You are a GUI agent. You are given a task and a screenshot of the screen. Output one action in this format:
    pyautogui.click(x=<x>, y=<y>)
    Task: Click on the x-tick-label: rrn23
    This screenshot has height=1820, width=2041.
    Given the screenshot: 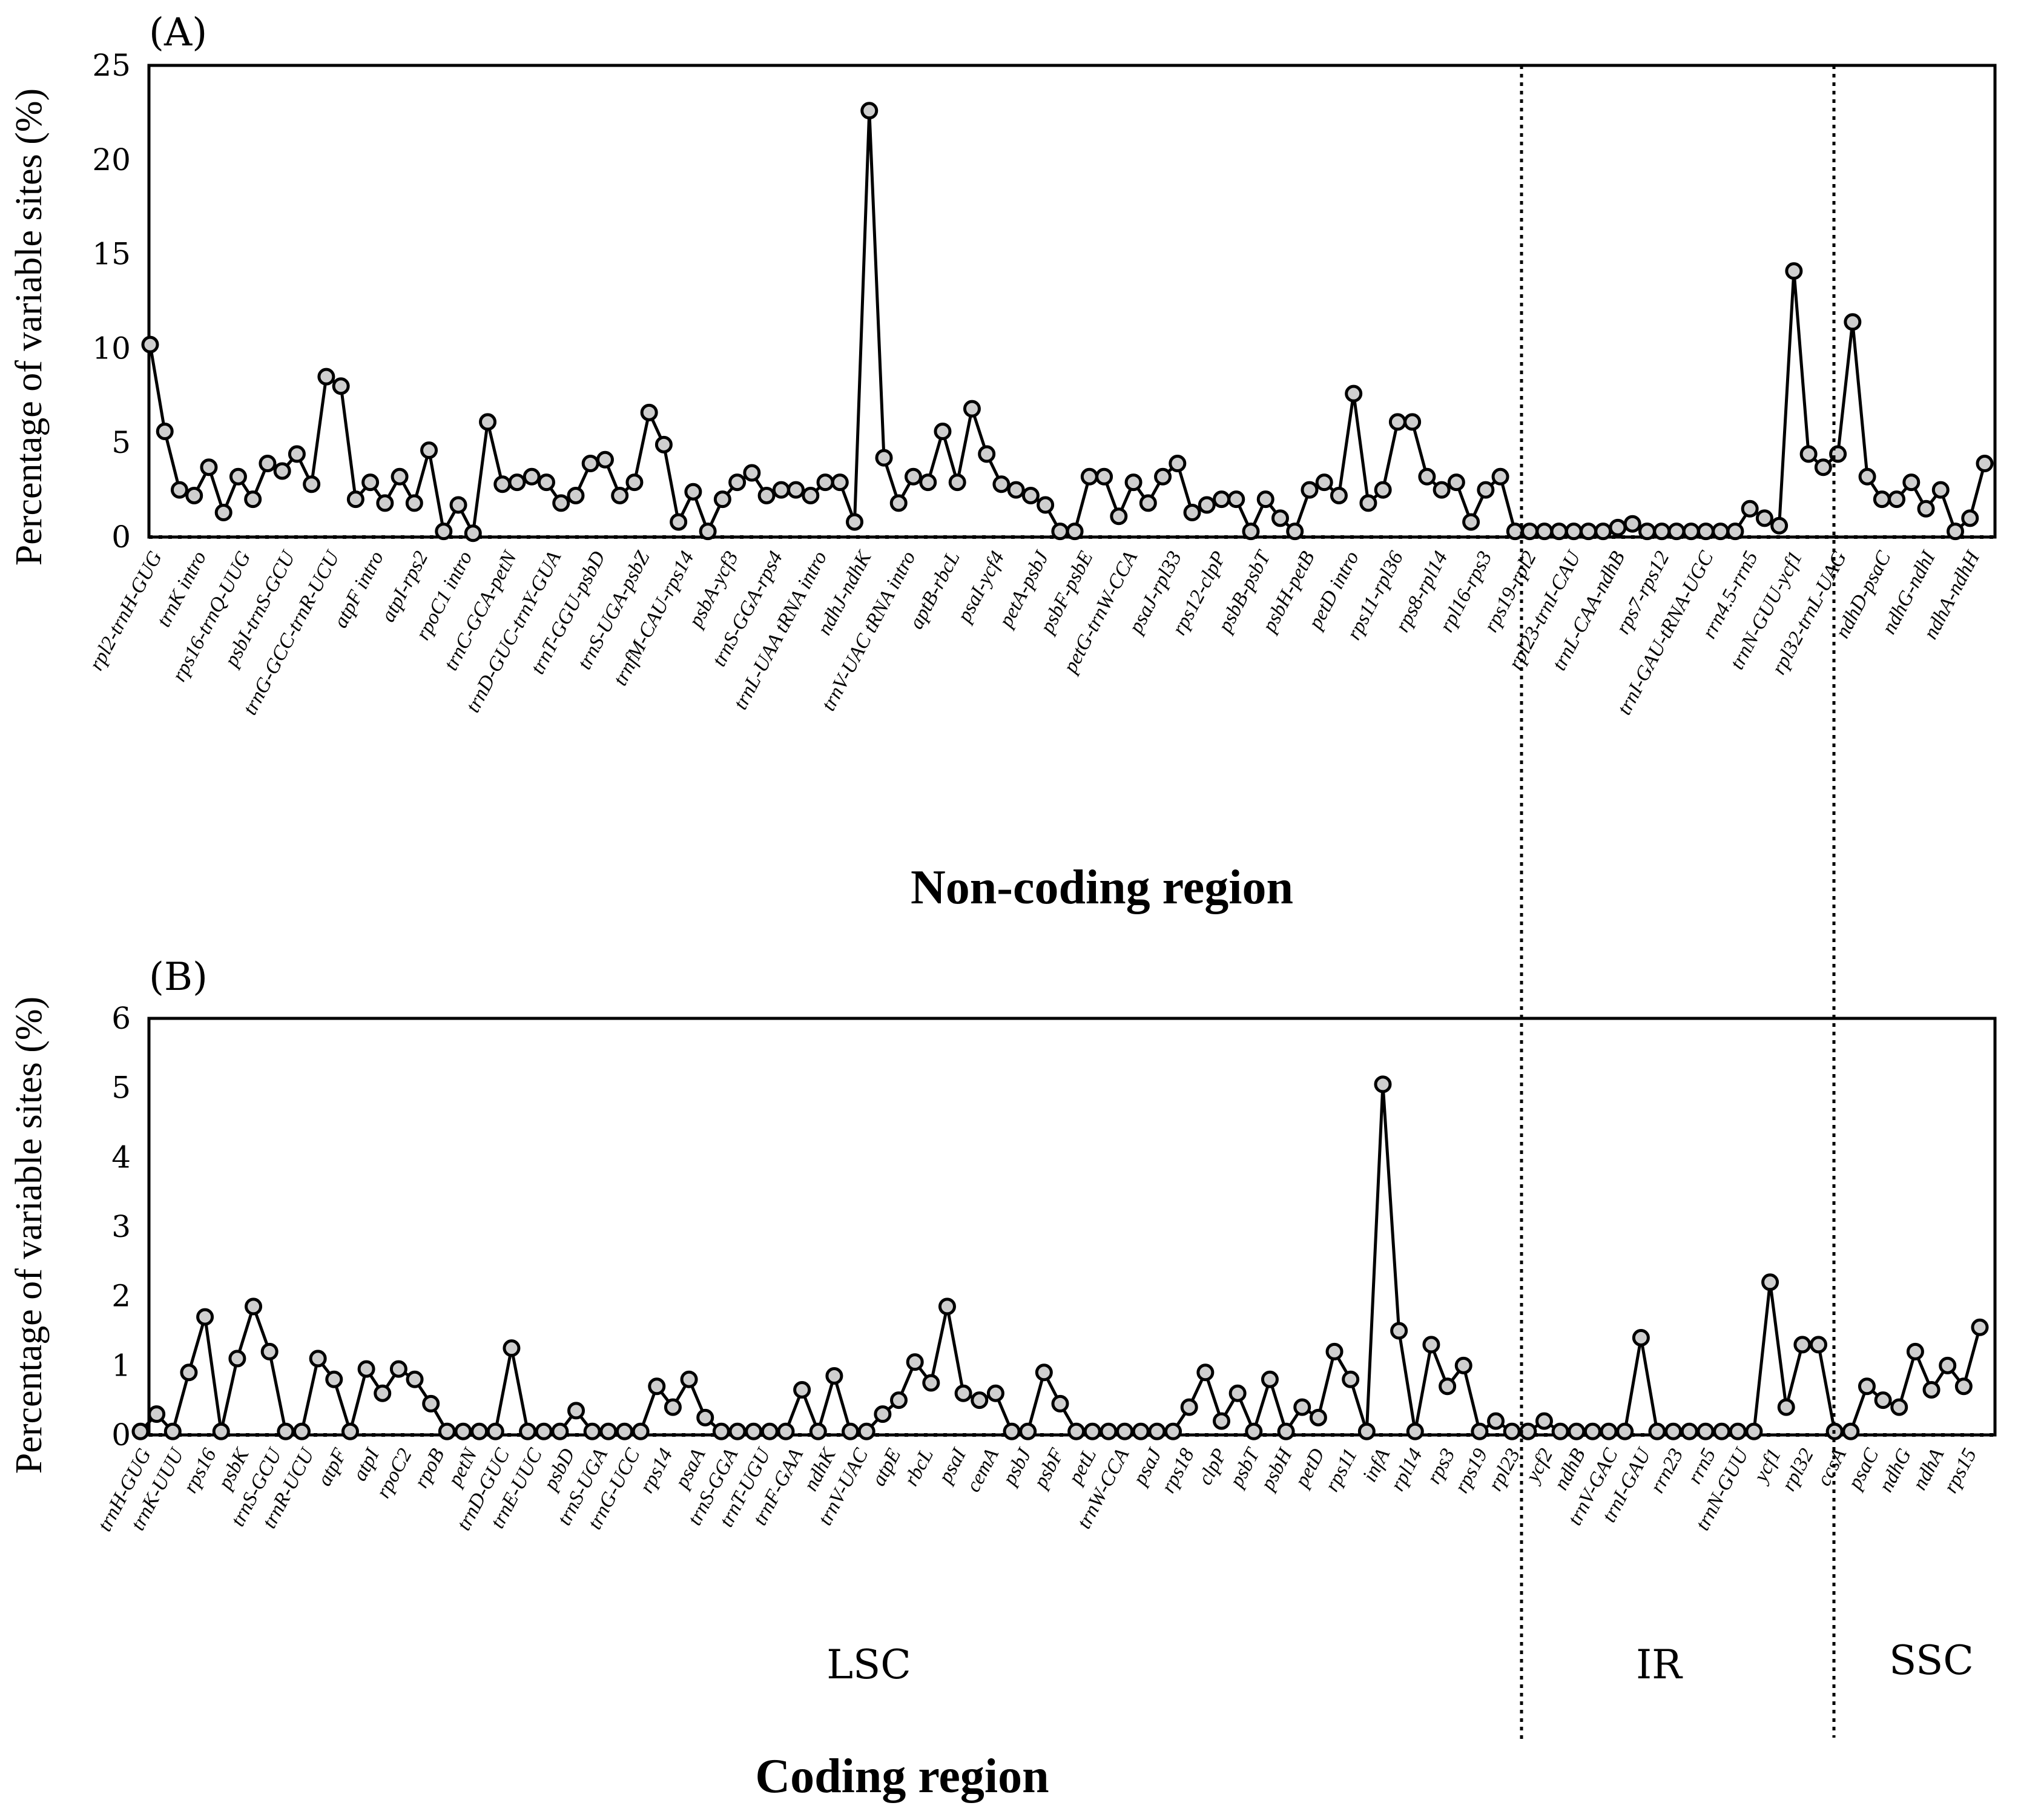 What is the action you would take?
    pyautogui.click(x=1666, y=1471)
    